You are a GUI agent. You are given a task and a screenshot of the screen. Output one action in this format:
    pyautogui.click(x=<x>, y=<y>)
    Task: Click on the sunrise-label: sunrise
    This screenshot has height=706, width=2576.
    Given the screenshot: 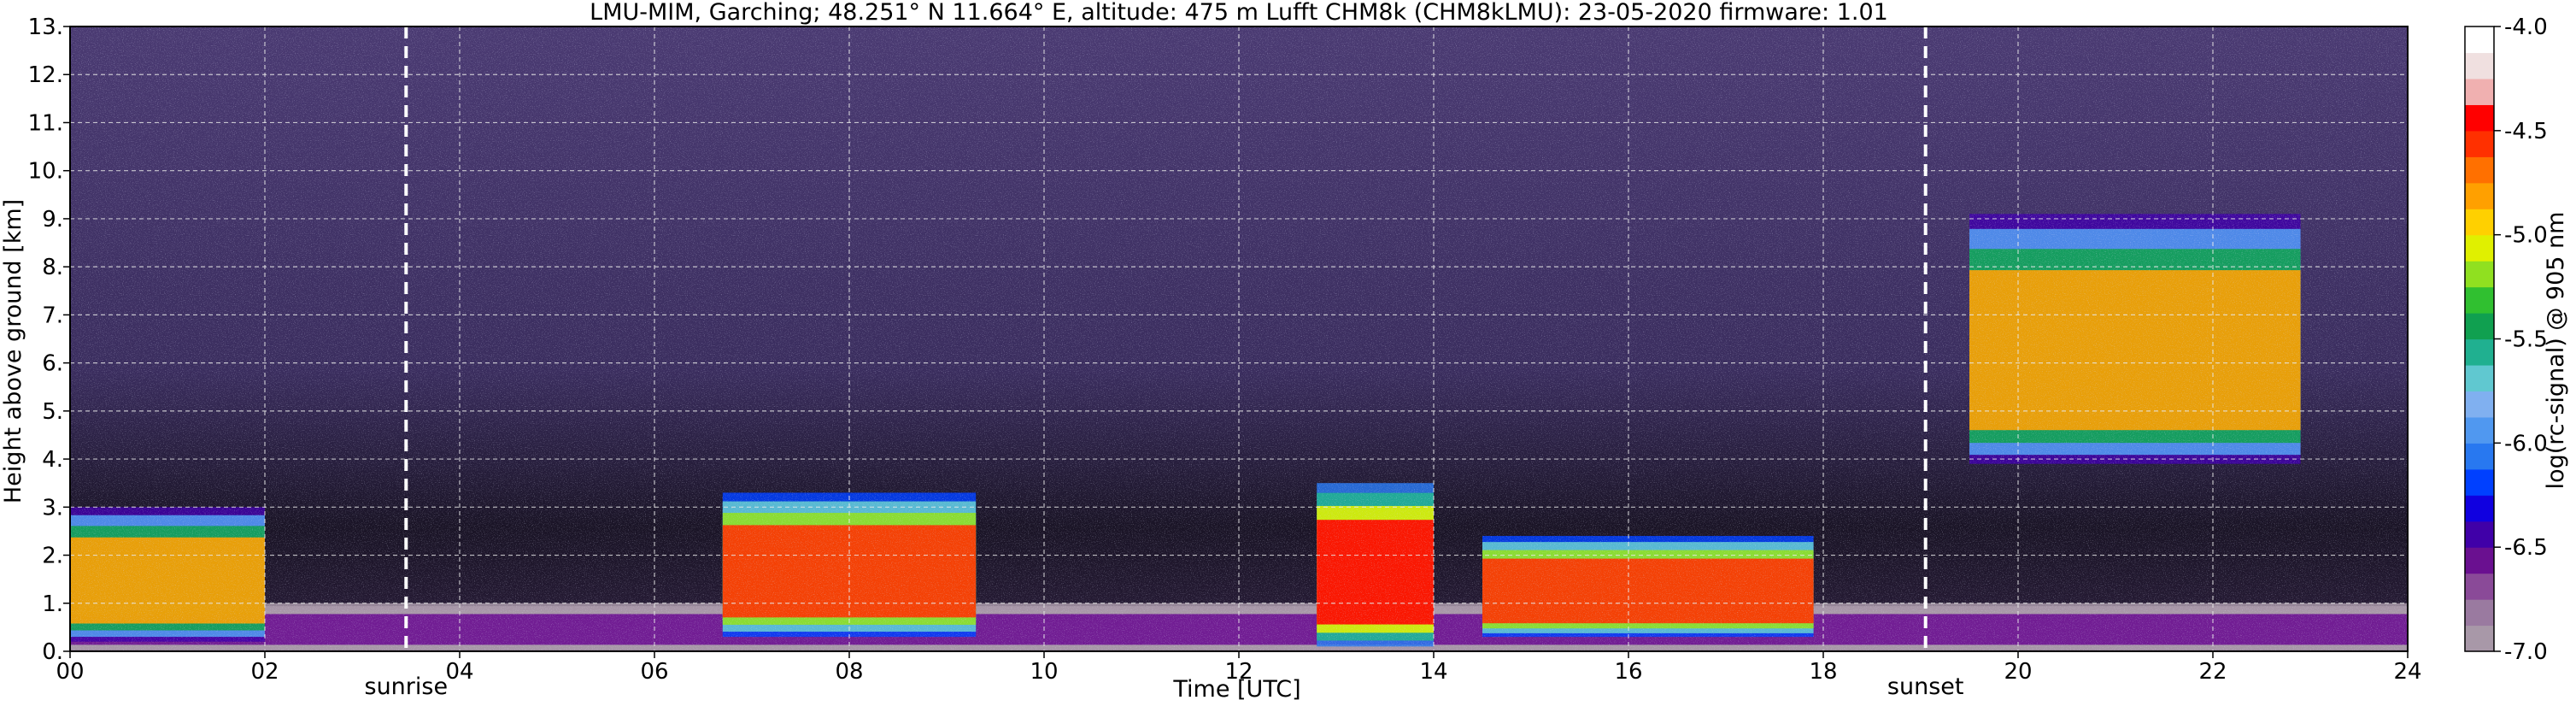 What is the action you would take?
    pyautogui.click(x=407, y=687)
    